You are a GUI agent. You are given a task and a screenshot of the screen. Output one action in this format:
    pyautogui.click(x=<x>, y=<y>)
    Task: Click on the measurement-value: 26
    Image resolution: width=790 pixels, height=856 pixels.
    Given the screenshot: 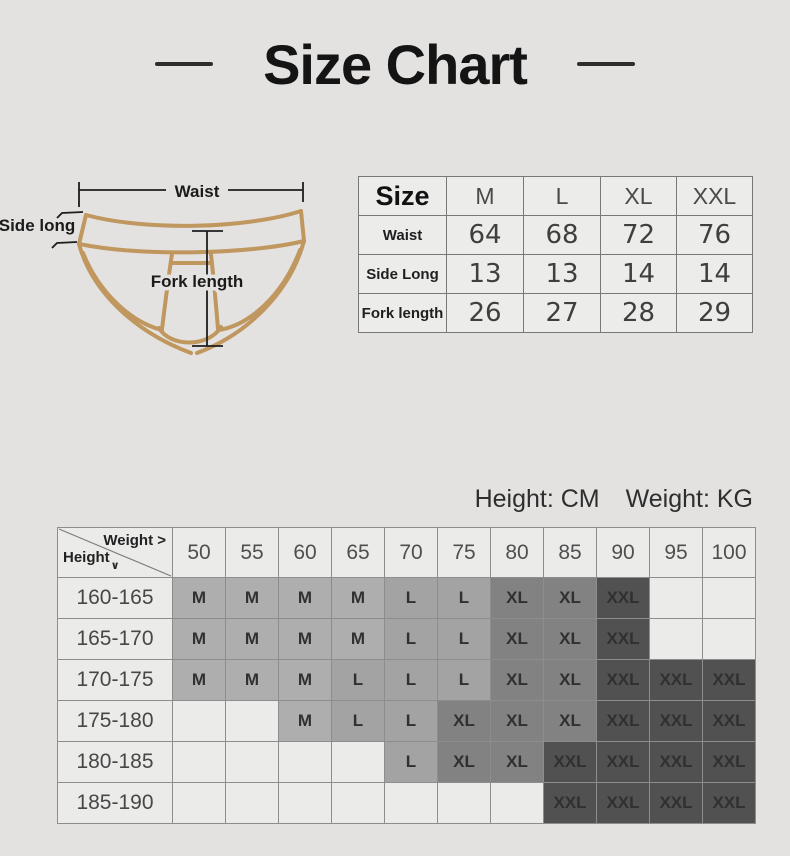 What is the action you would take?
    pyautogui.click(x=485, y=313)
    